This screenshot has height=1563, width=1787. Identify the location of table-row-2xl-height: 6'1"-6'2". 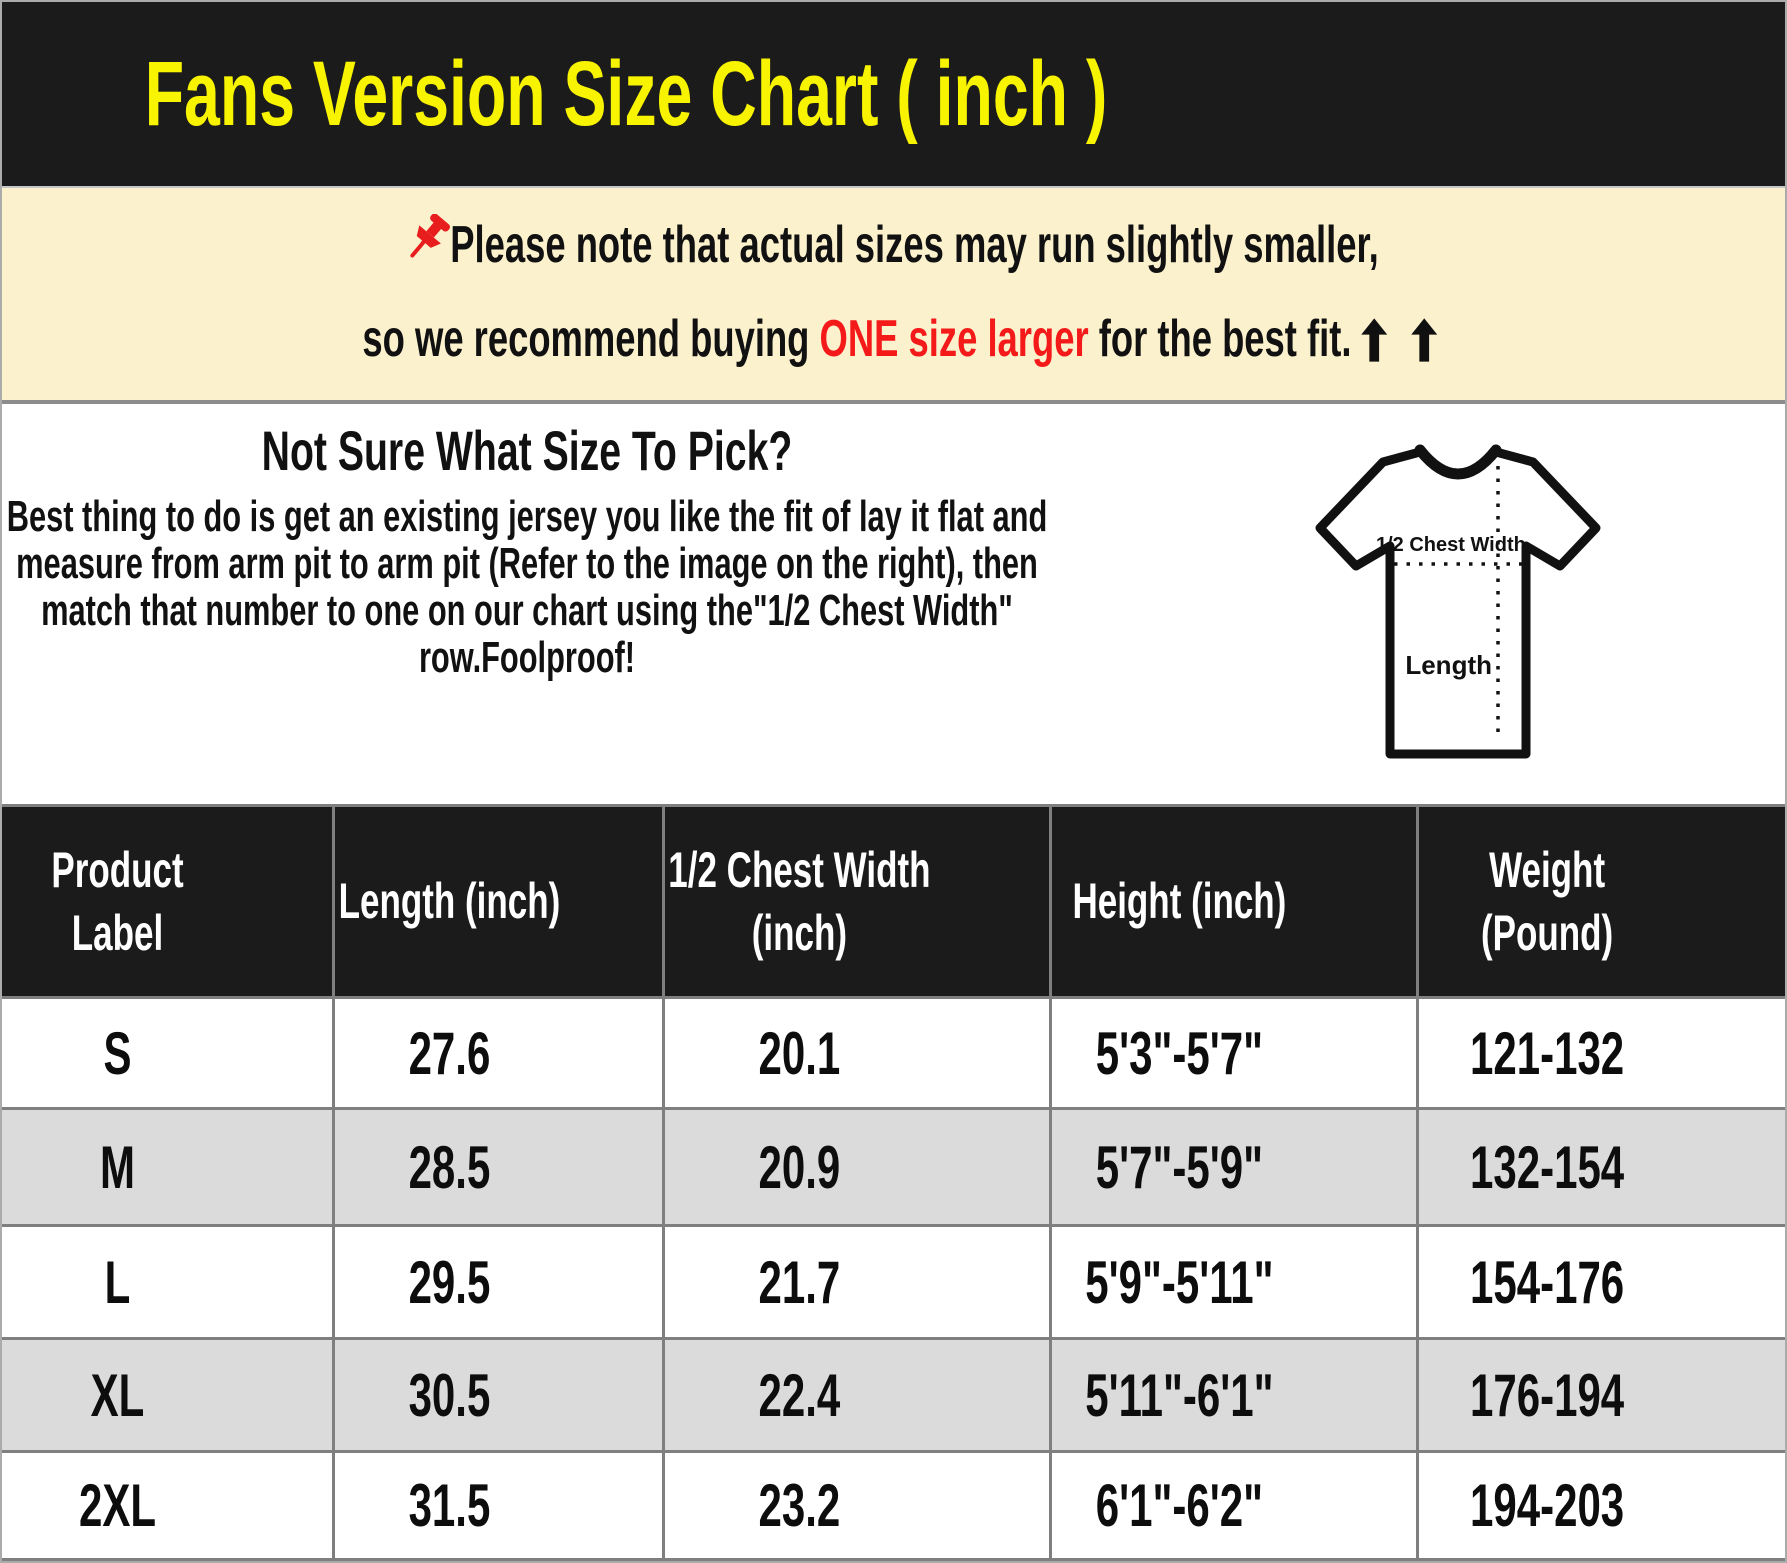
(1235, 1507).